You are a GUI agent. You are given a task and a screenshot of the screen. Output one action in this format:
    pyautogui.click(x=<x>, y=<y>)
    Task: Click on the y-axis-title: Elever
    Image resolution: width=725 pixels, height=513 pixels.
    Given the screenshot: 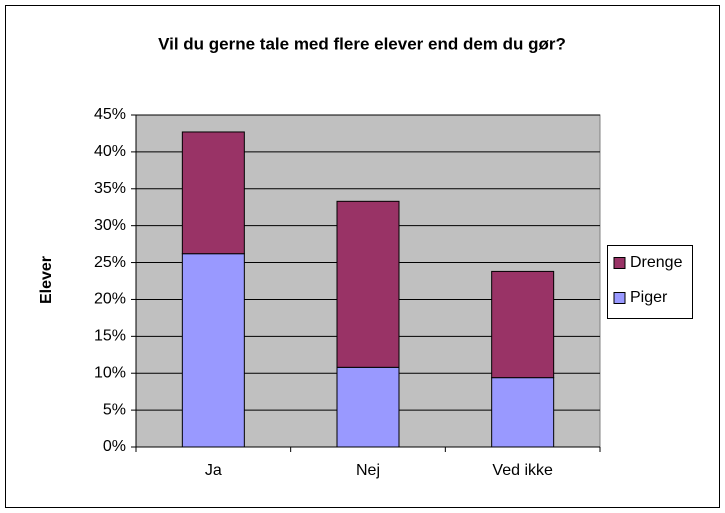 What is the action you would take?
    pyautogui.click(x=46, y=280)
    